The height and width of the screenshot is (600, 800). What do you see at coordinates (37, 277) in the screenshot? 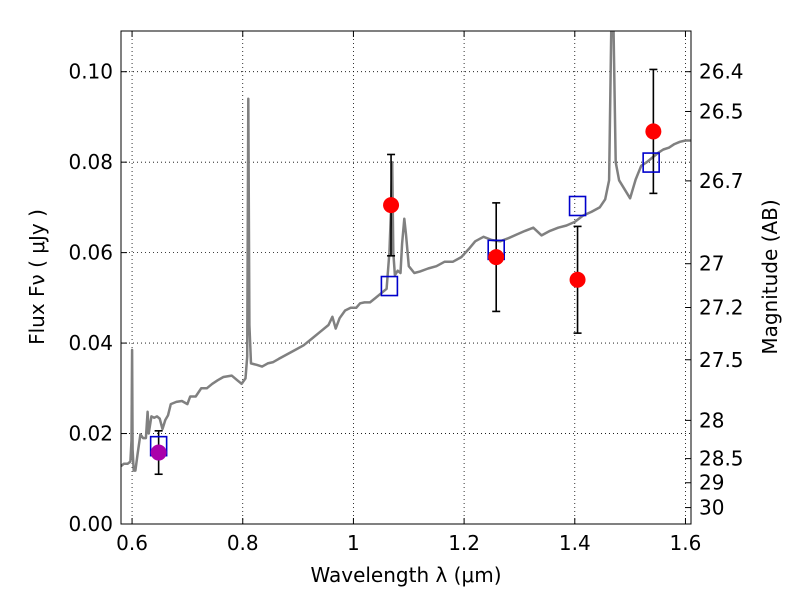
I see `y-axis-label: Flux Fν ( μJy )` at bounding box center [37, 277].